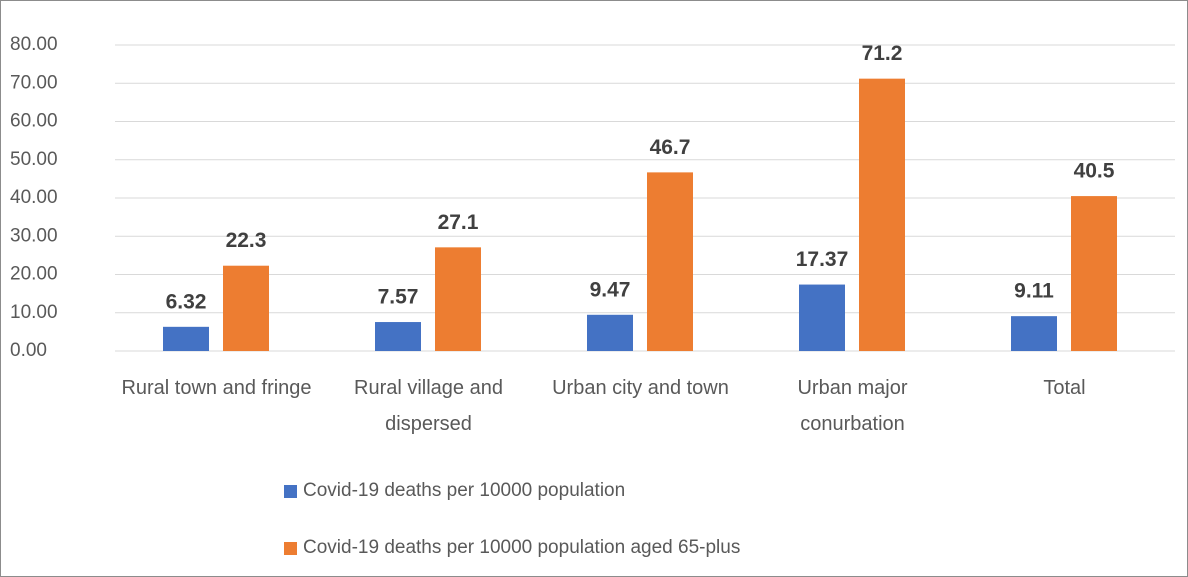 Image resolution: width=1188 pixels, height=577 pixels. Describe the element at coordinates (670, 147) in the screenshot. I see `data-label: 46.7` at that location.